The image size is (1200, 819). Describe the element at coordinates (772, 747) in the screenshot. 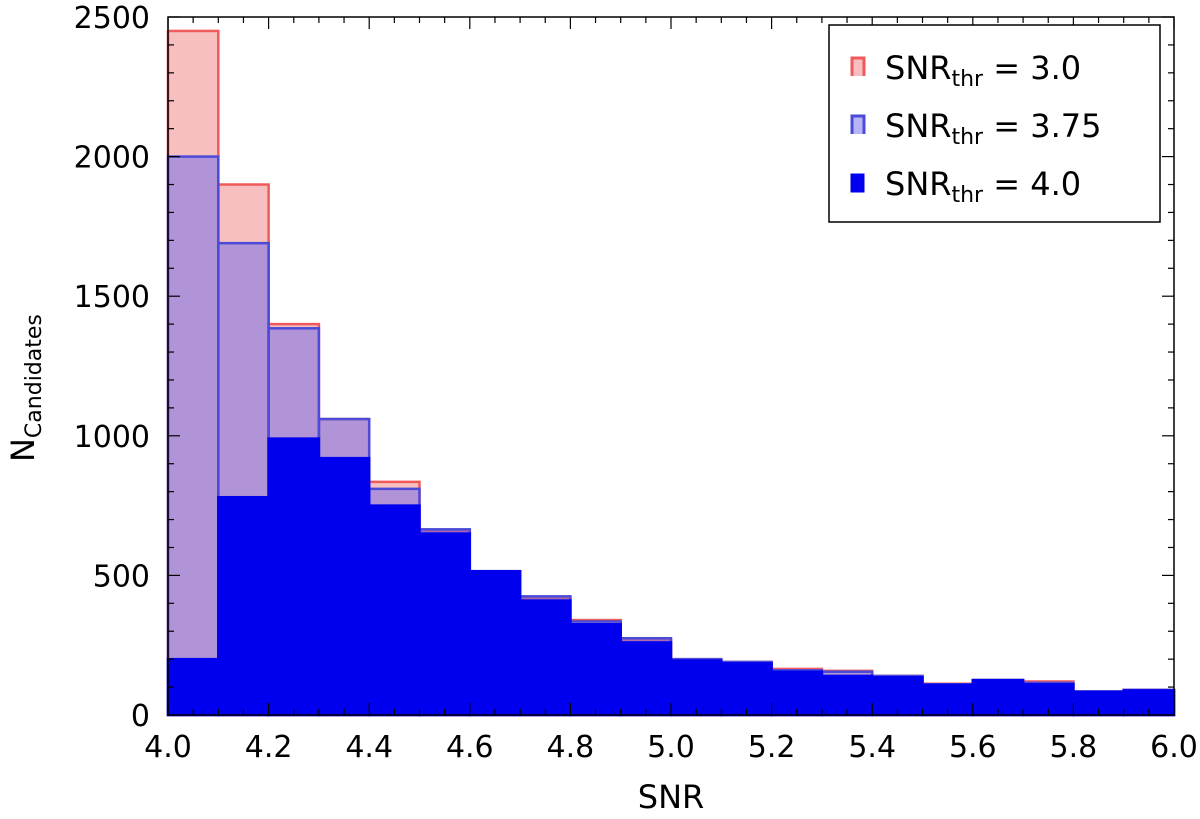

I see `x-tick-label: 5.2` at that location.